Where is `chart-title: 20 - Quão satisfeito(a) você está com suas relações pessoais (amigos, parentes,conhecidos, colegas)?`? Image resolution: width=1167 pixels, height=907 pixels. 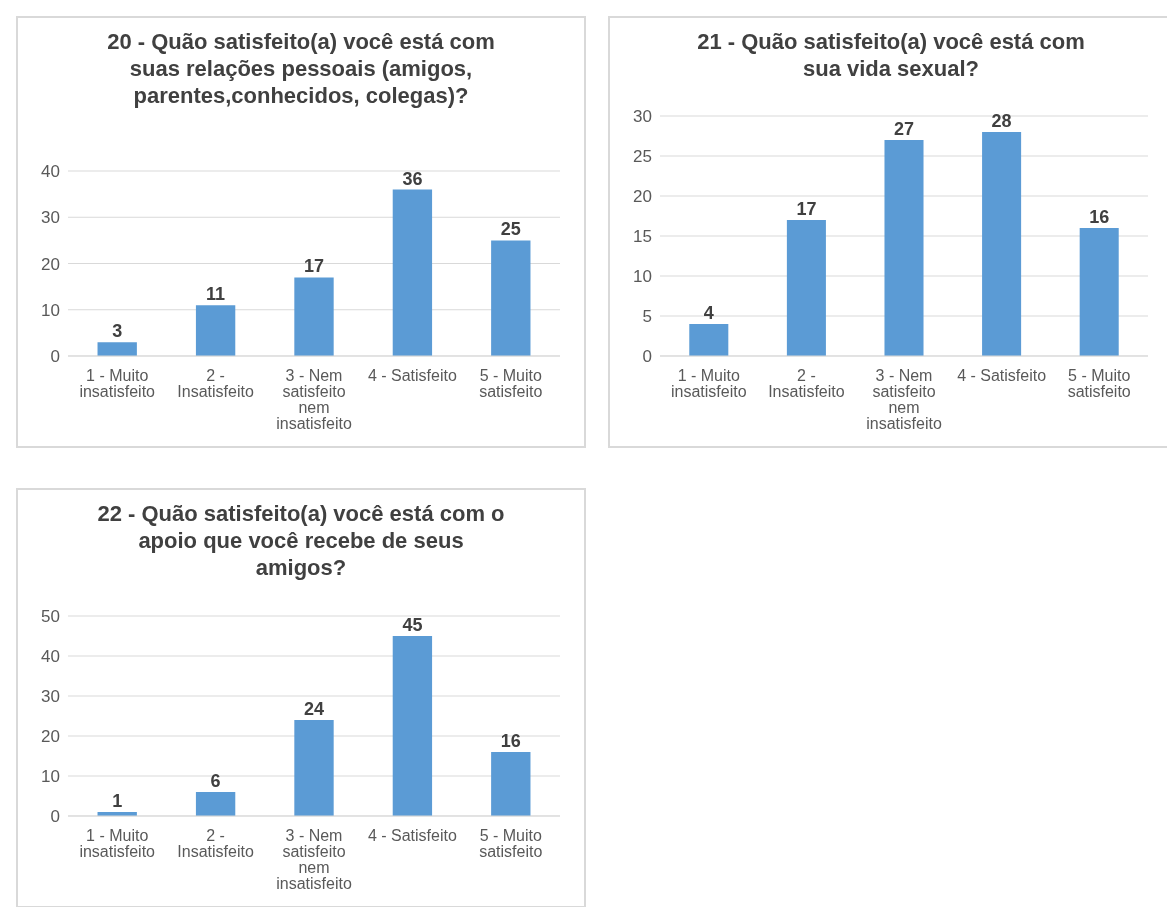
chart-title: 20 - Quão satisfeito(a) você está com suas relações pessoais (amigos, parentes,conhecidos, colegas)? is located at coordinates (301, 68).